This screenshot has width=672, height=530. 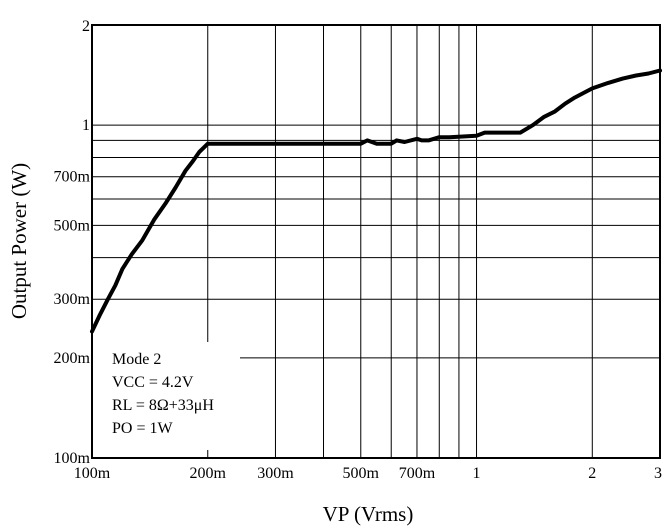 I want to click on y-tick-label: 500m, so click(x=72, y=225).